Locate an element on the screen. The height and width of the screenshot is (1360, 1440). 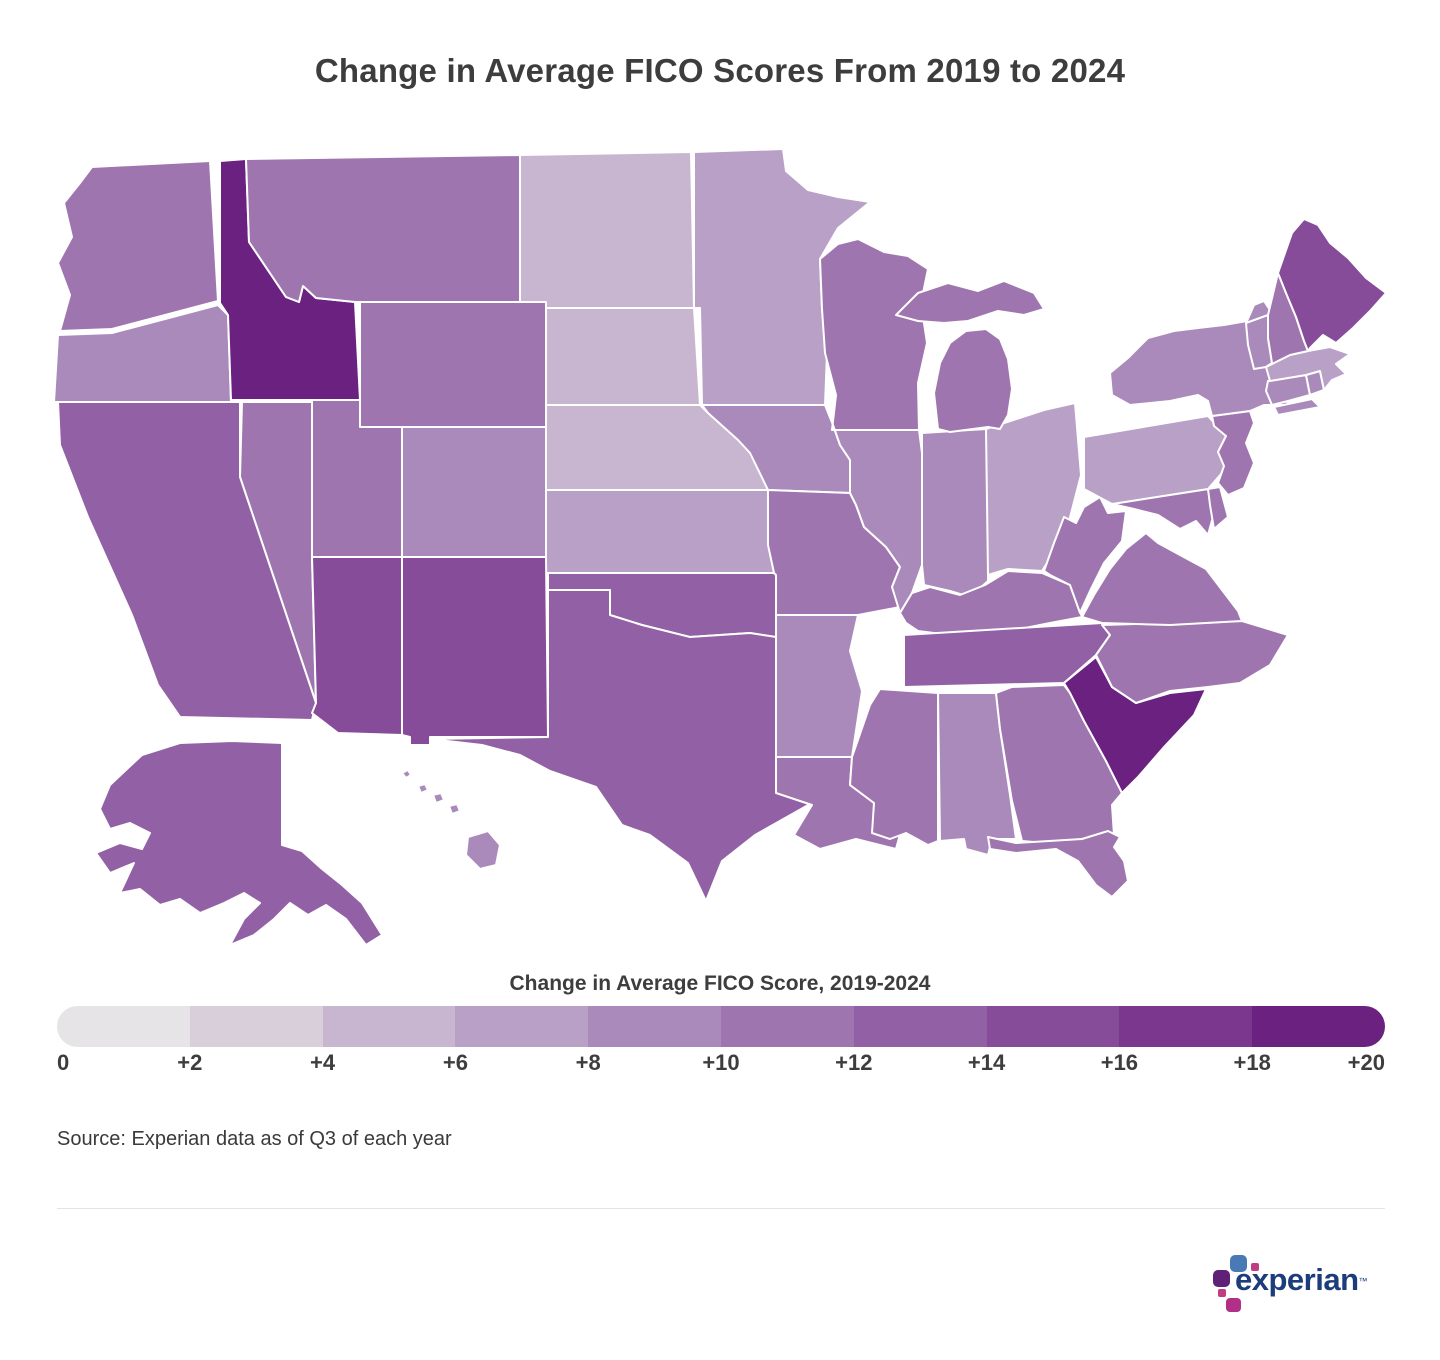
state-AZ is located at coordinates (357, 646).